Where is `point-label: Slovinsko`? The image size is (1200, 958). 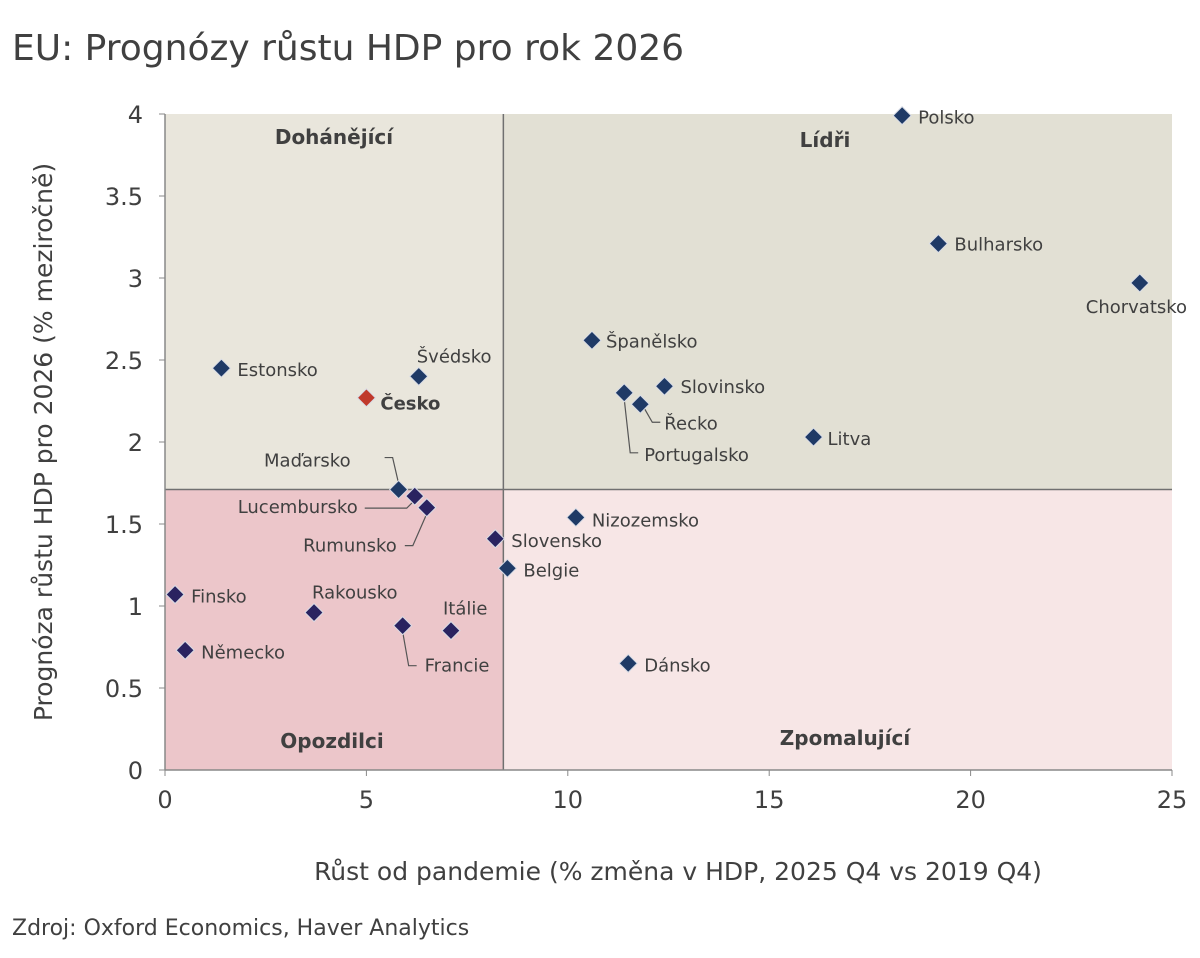
point-label: Slovinsko is located at coordinates (722, 387).